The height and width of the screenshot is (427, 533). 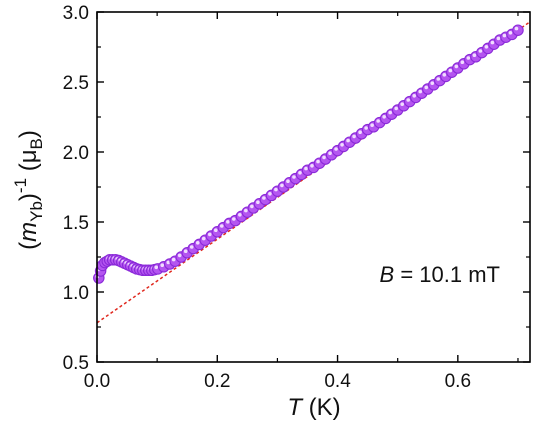 I want to click on y-tick-label: 2.0, so click(x=76, y=153).